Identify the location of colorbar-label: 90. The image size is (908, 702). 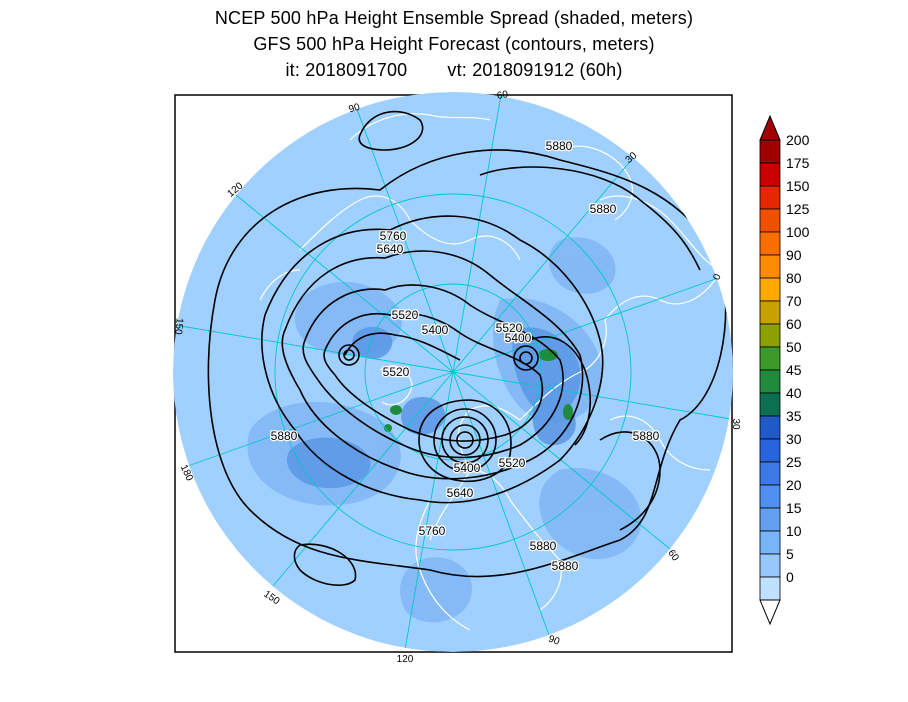
(794, 255).